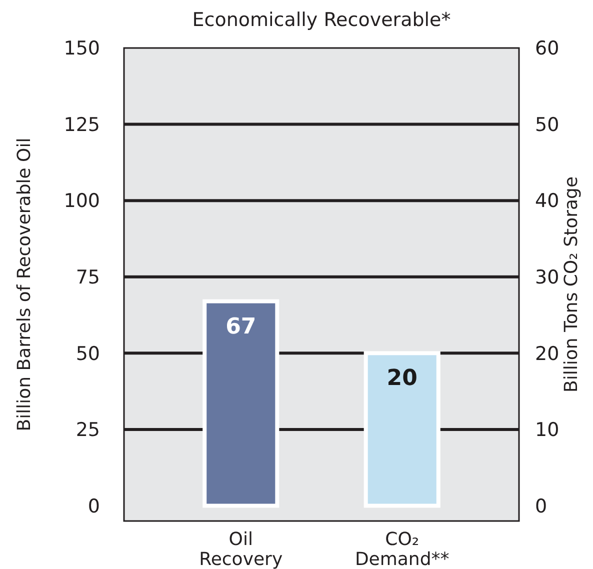 Image resolution: width=593 pixels, height=569 pixels. I want to click on y2-tick-label: 60, so click(547, 49).